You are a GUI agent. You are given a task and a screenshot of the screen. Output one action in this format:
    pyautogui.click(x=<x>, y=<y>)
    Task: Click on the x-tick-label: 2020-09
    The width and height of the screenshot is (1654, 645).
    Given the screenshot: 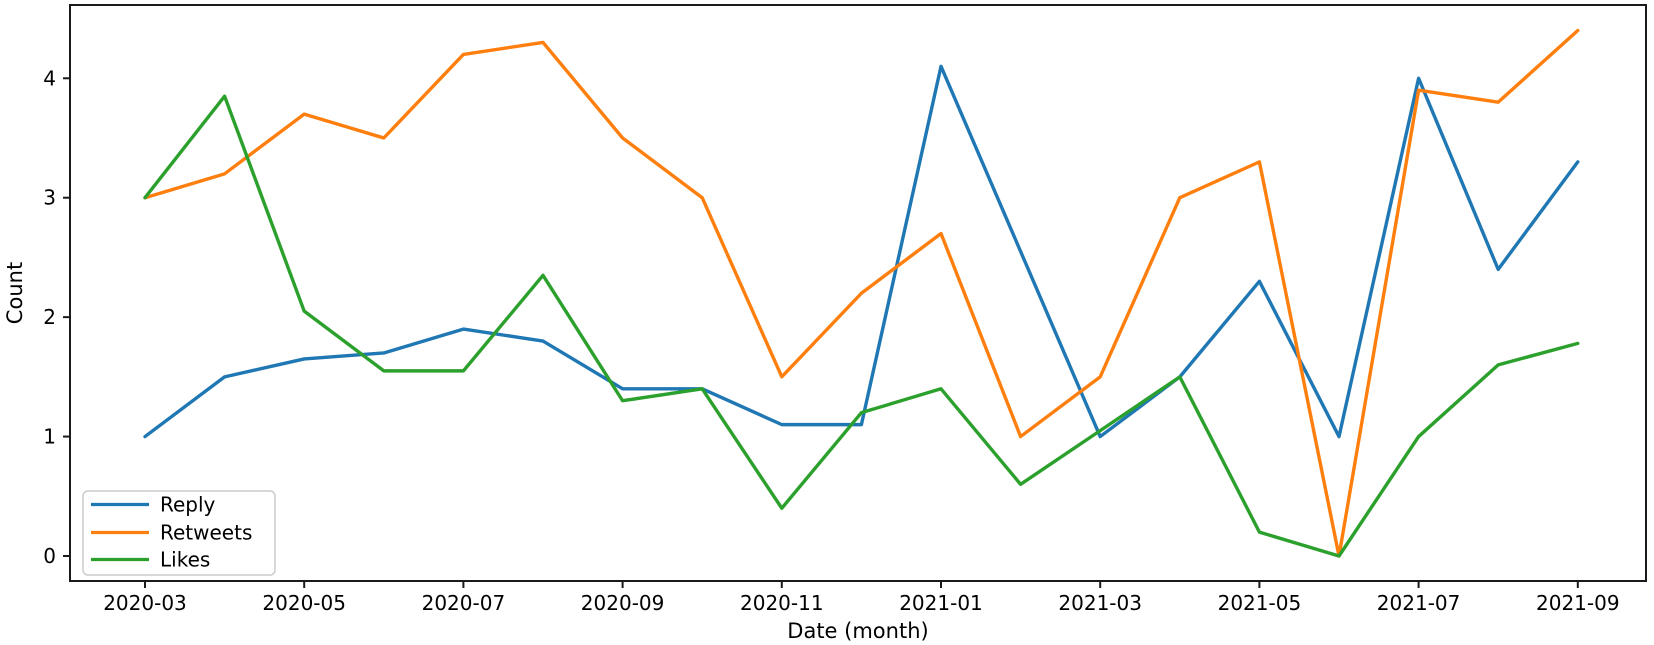 What is the action you would take?
    pyautogui.click(x=623, y=603)
    